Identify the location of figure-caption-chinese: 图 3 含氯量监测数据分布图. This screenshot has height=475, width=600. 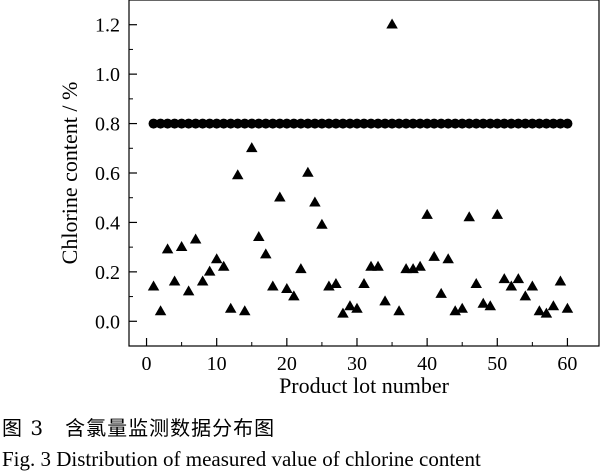
(139, 428).